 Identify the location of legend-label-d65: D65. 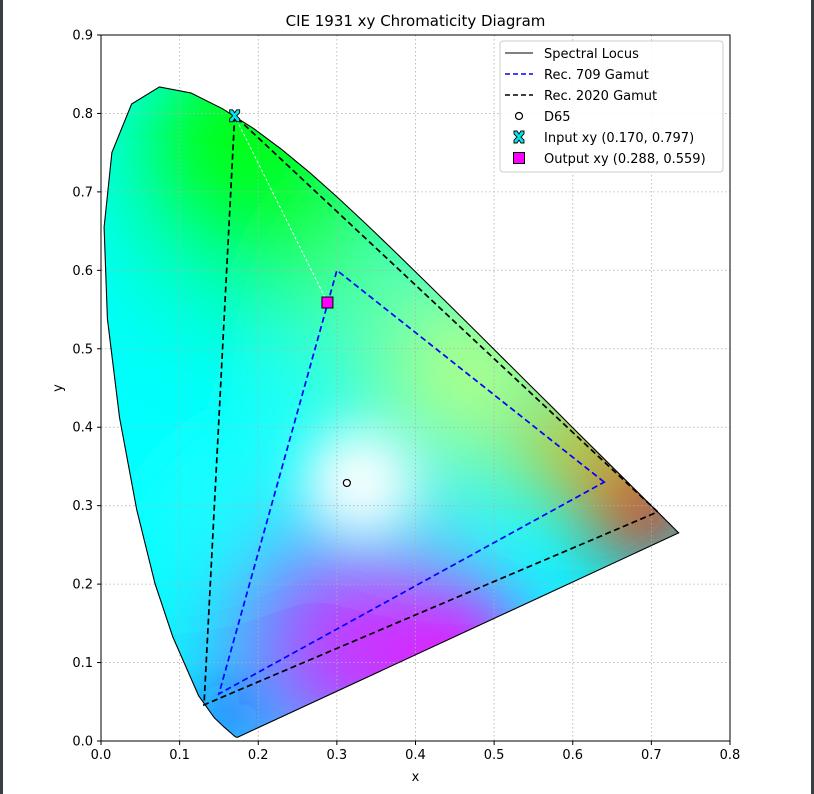
(557, 117).